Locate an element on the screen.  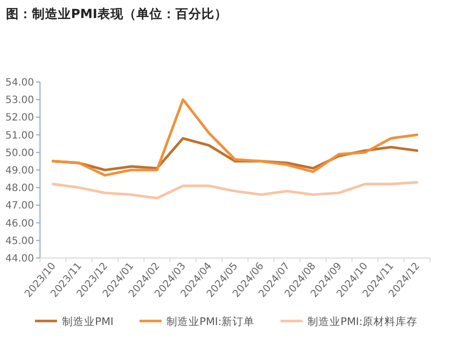
y-tick-label: 52.00 is located at coordinates (19, 118).